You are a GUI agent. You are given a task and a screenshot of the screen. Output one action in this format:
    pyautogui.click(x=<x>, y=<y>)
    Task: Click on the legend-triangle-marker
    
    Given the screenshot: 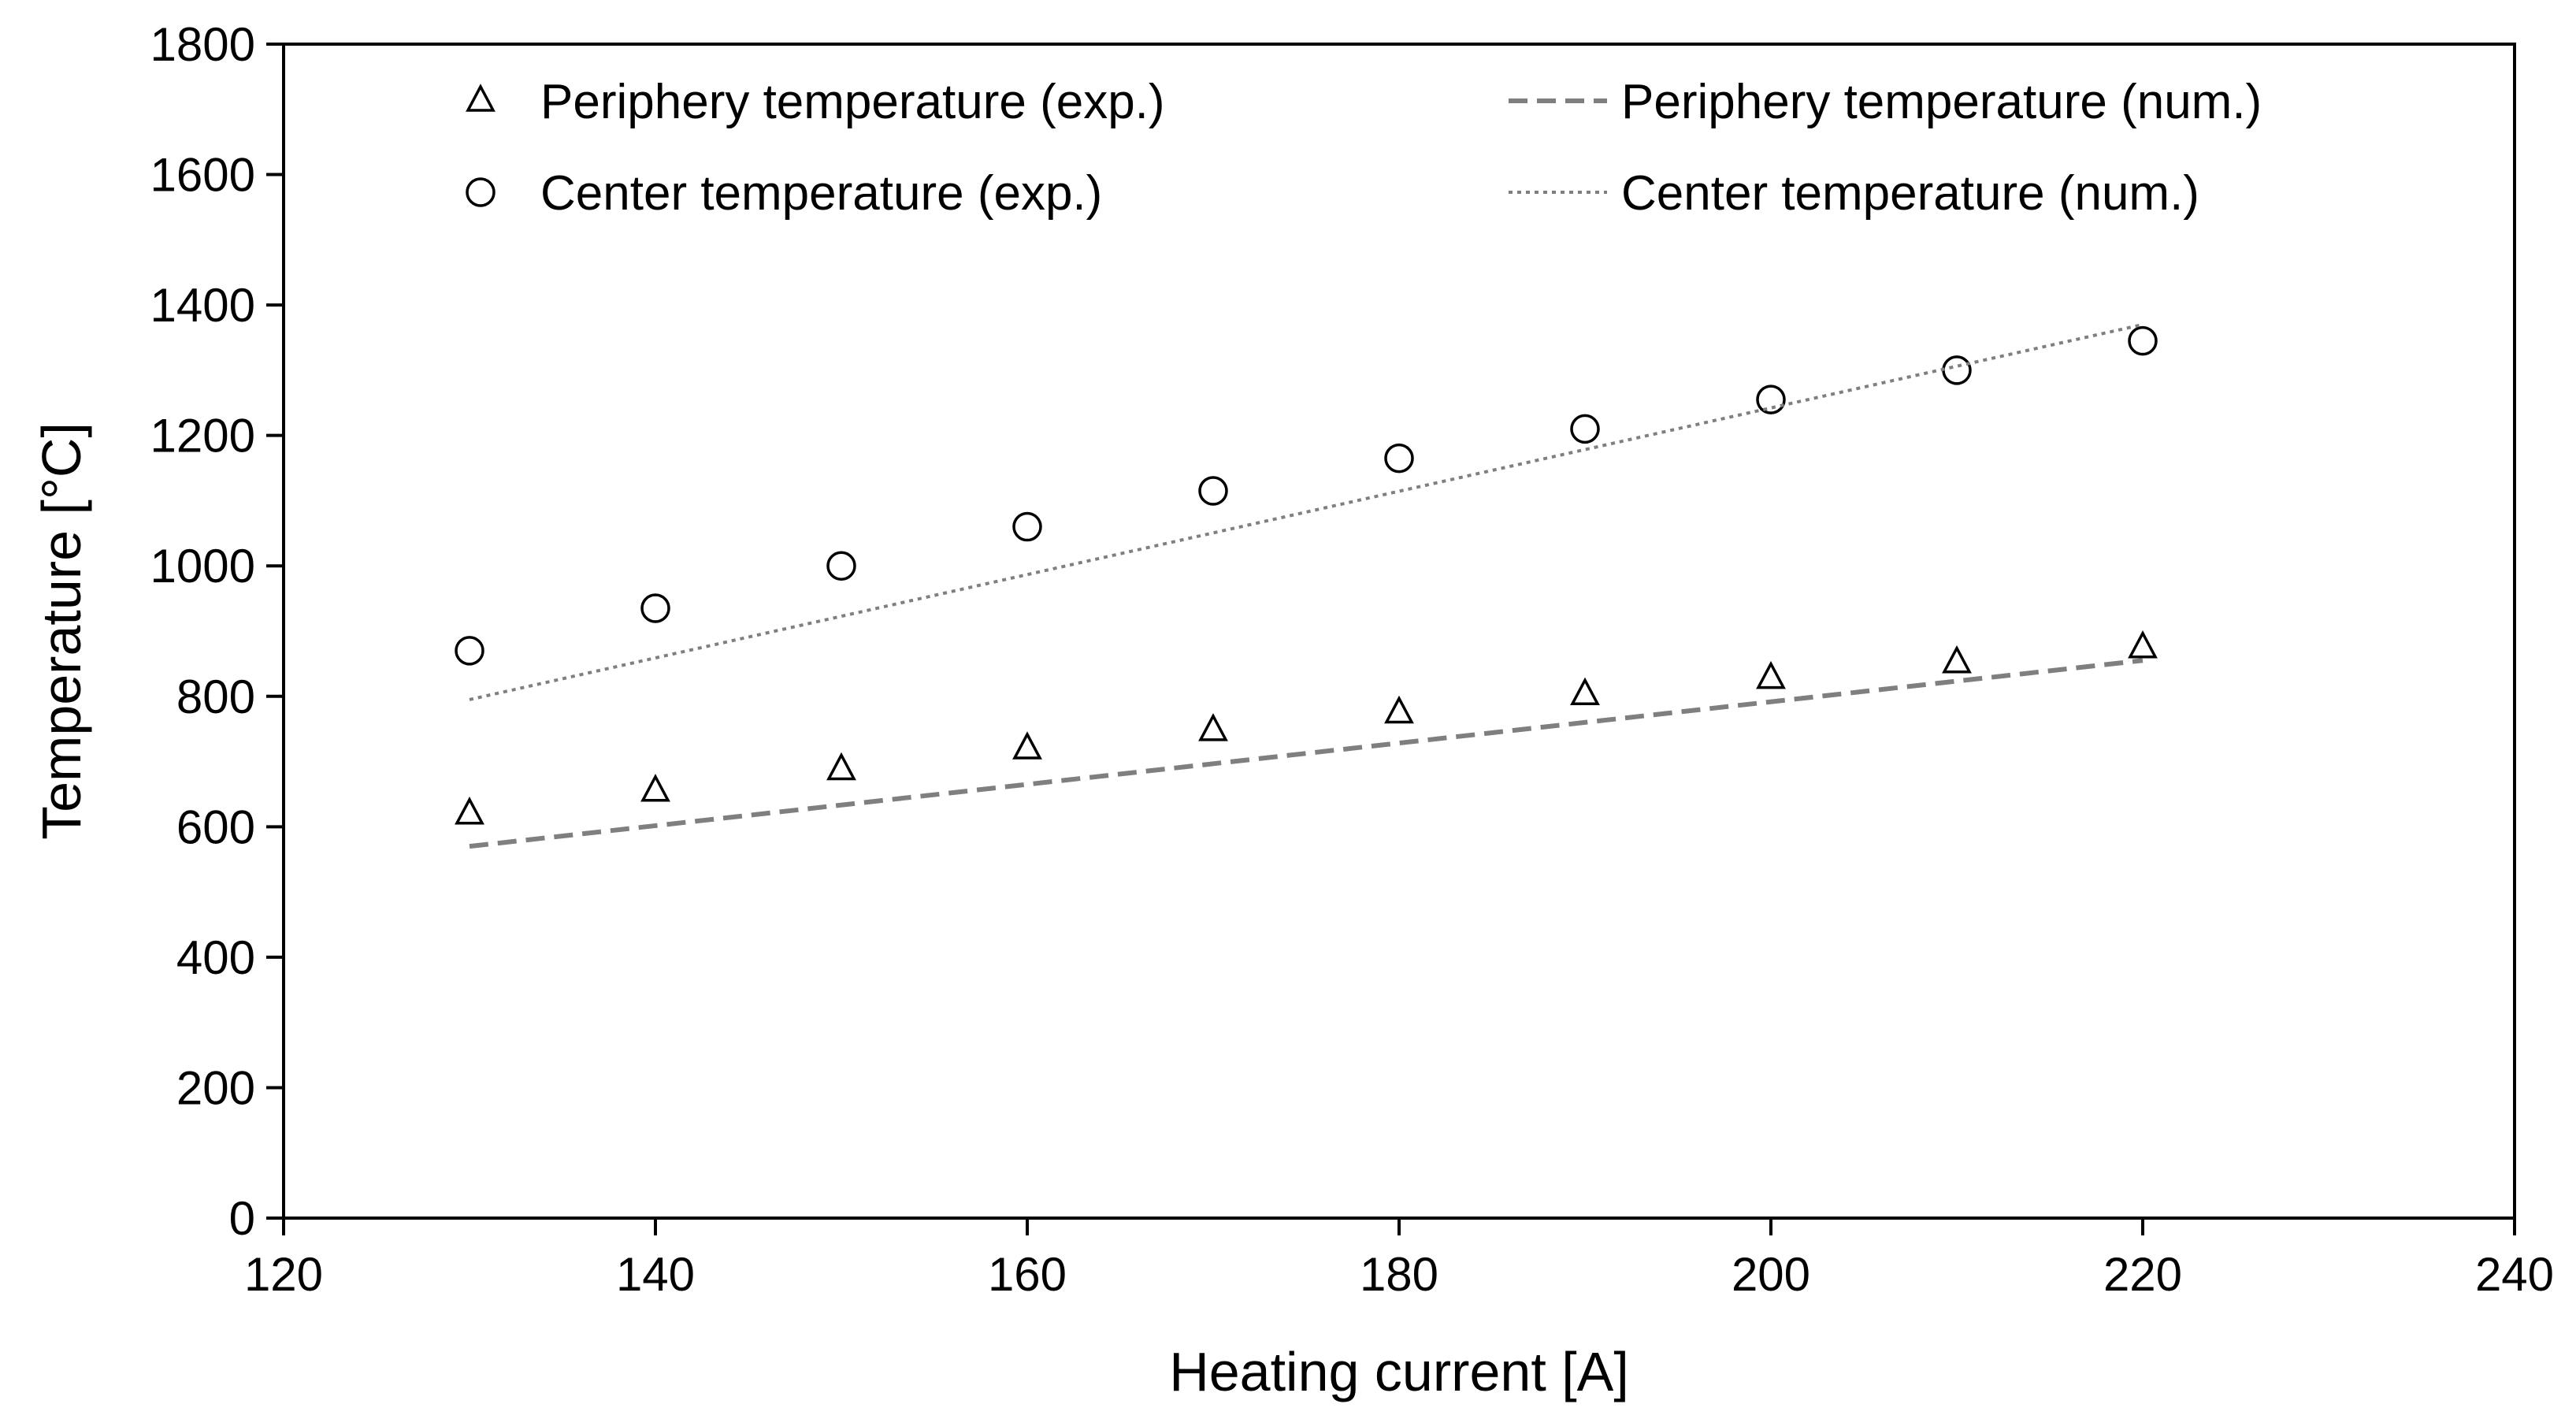 What is the action you would take?
    pyautogui.click(x=481, y=98)
    